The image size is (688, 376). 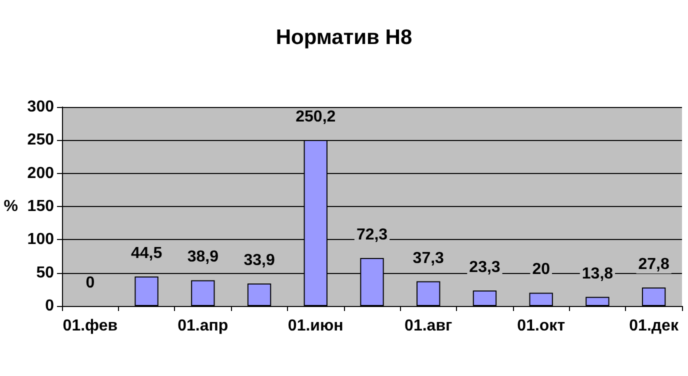 What do you see at coordinates (11, 206) in the screenshot?
I see `y-axis-title: %` at bounding box center [11, 206].